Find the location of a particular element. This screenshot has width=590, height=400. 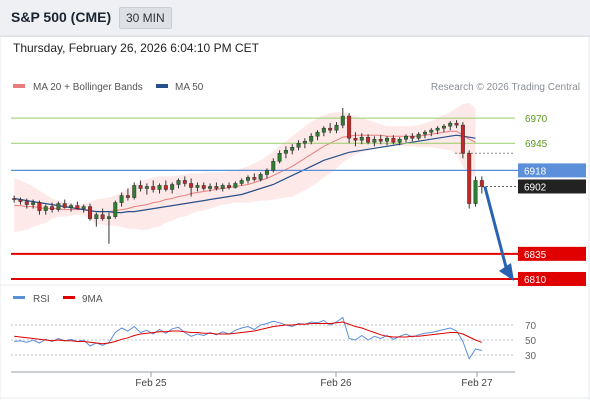

x-axis-ticks: Feb 25 Feb 26 Feb 27 is located at coordinates (314, 380).